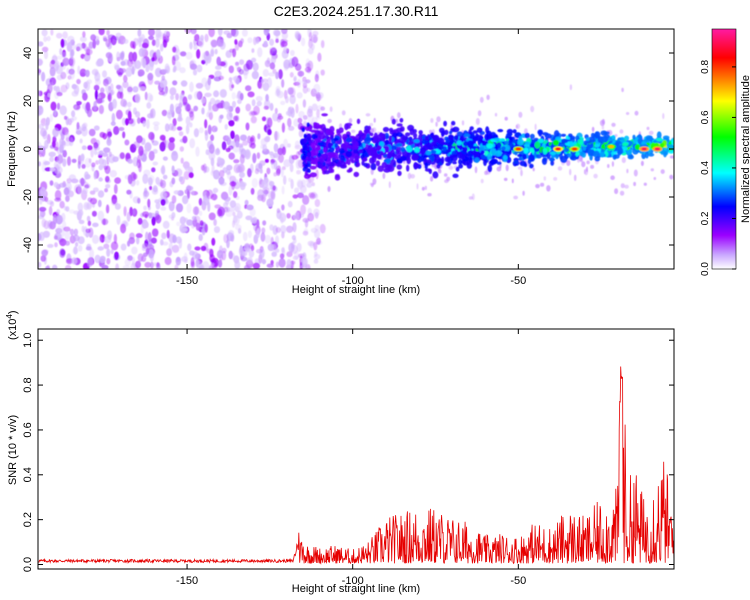  What do you see at coordinates (28, 197) in the screenshot?
I see `heatmap-y-tick-label: -20` at bounding box center [28, 197].